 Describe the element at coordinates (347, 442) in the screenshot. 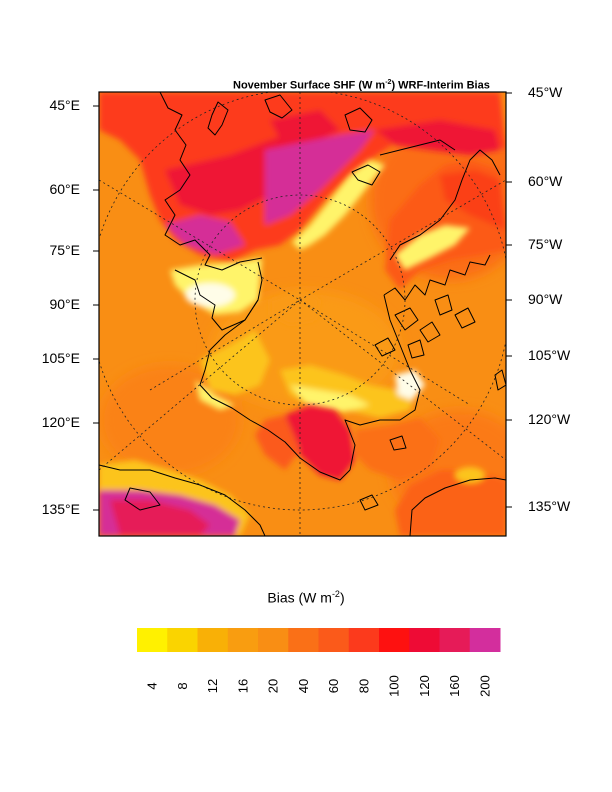

I see `land-siberia-east` at that location.